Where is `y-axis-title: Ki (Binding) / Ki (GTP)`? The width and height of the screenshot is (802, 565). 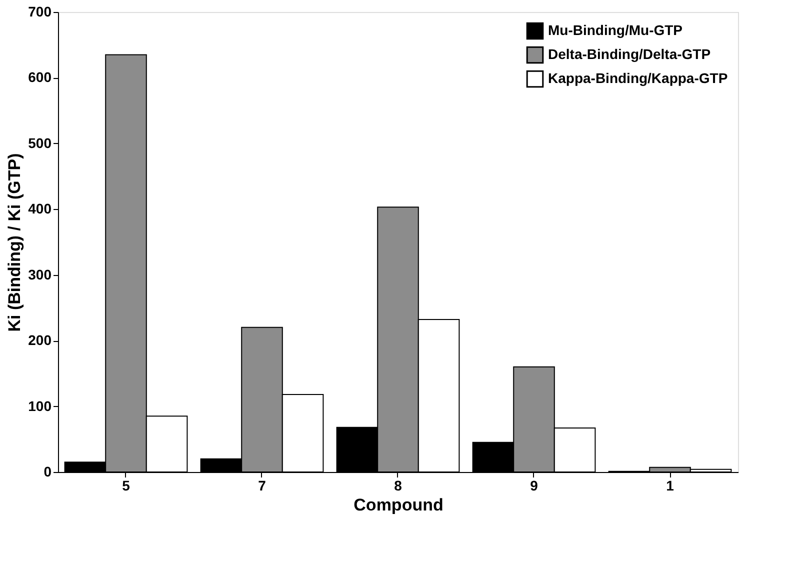
y-axis-title: Ki (Binding) / Ki (GTP) is located at coordinates (14, 242).